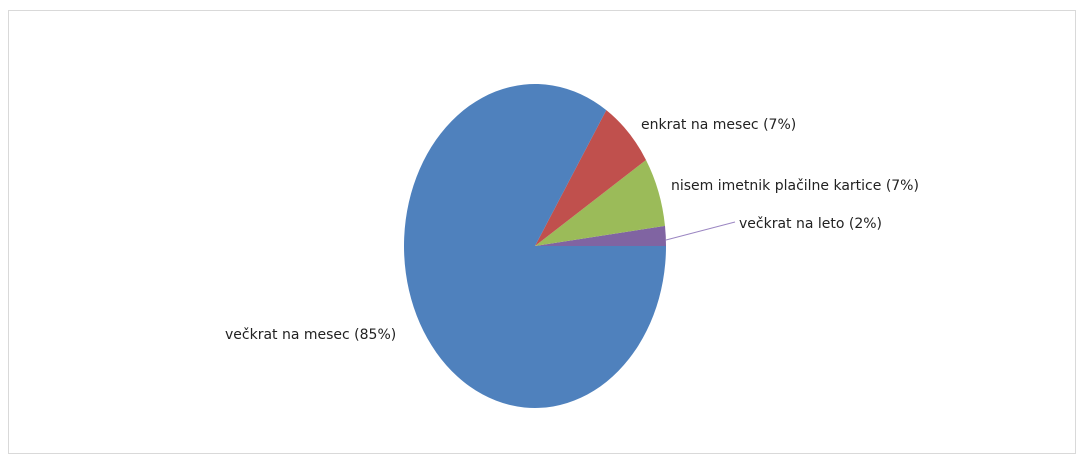 This screenshot has width=1078, height=456. I want to click on slice-veckrat-na-leto, so click(600, 235).